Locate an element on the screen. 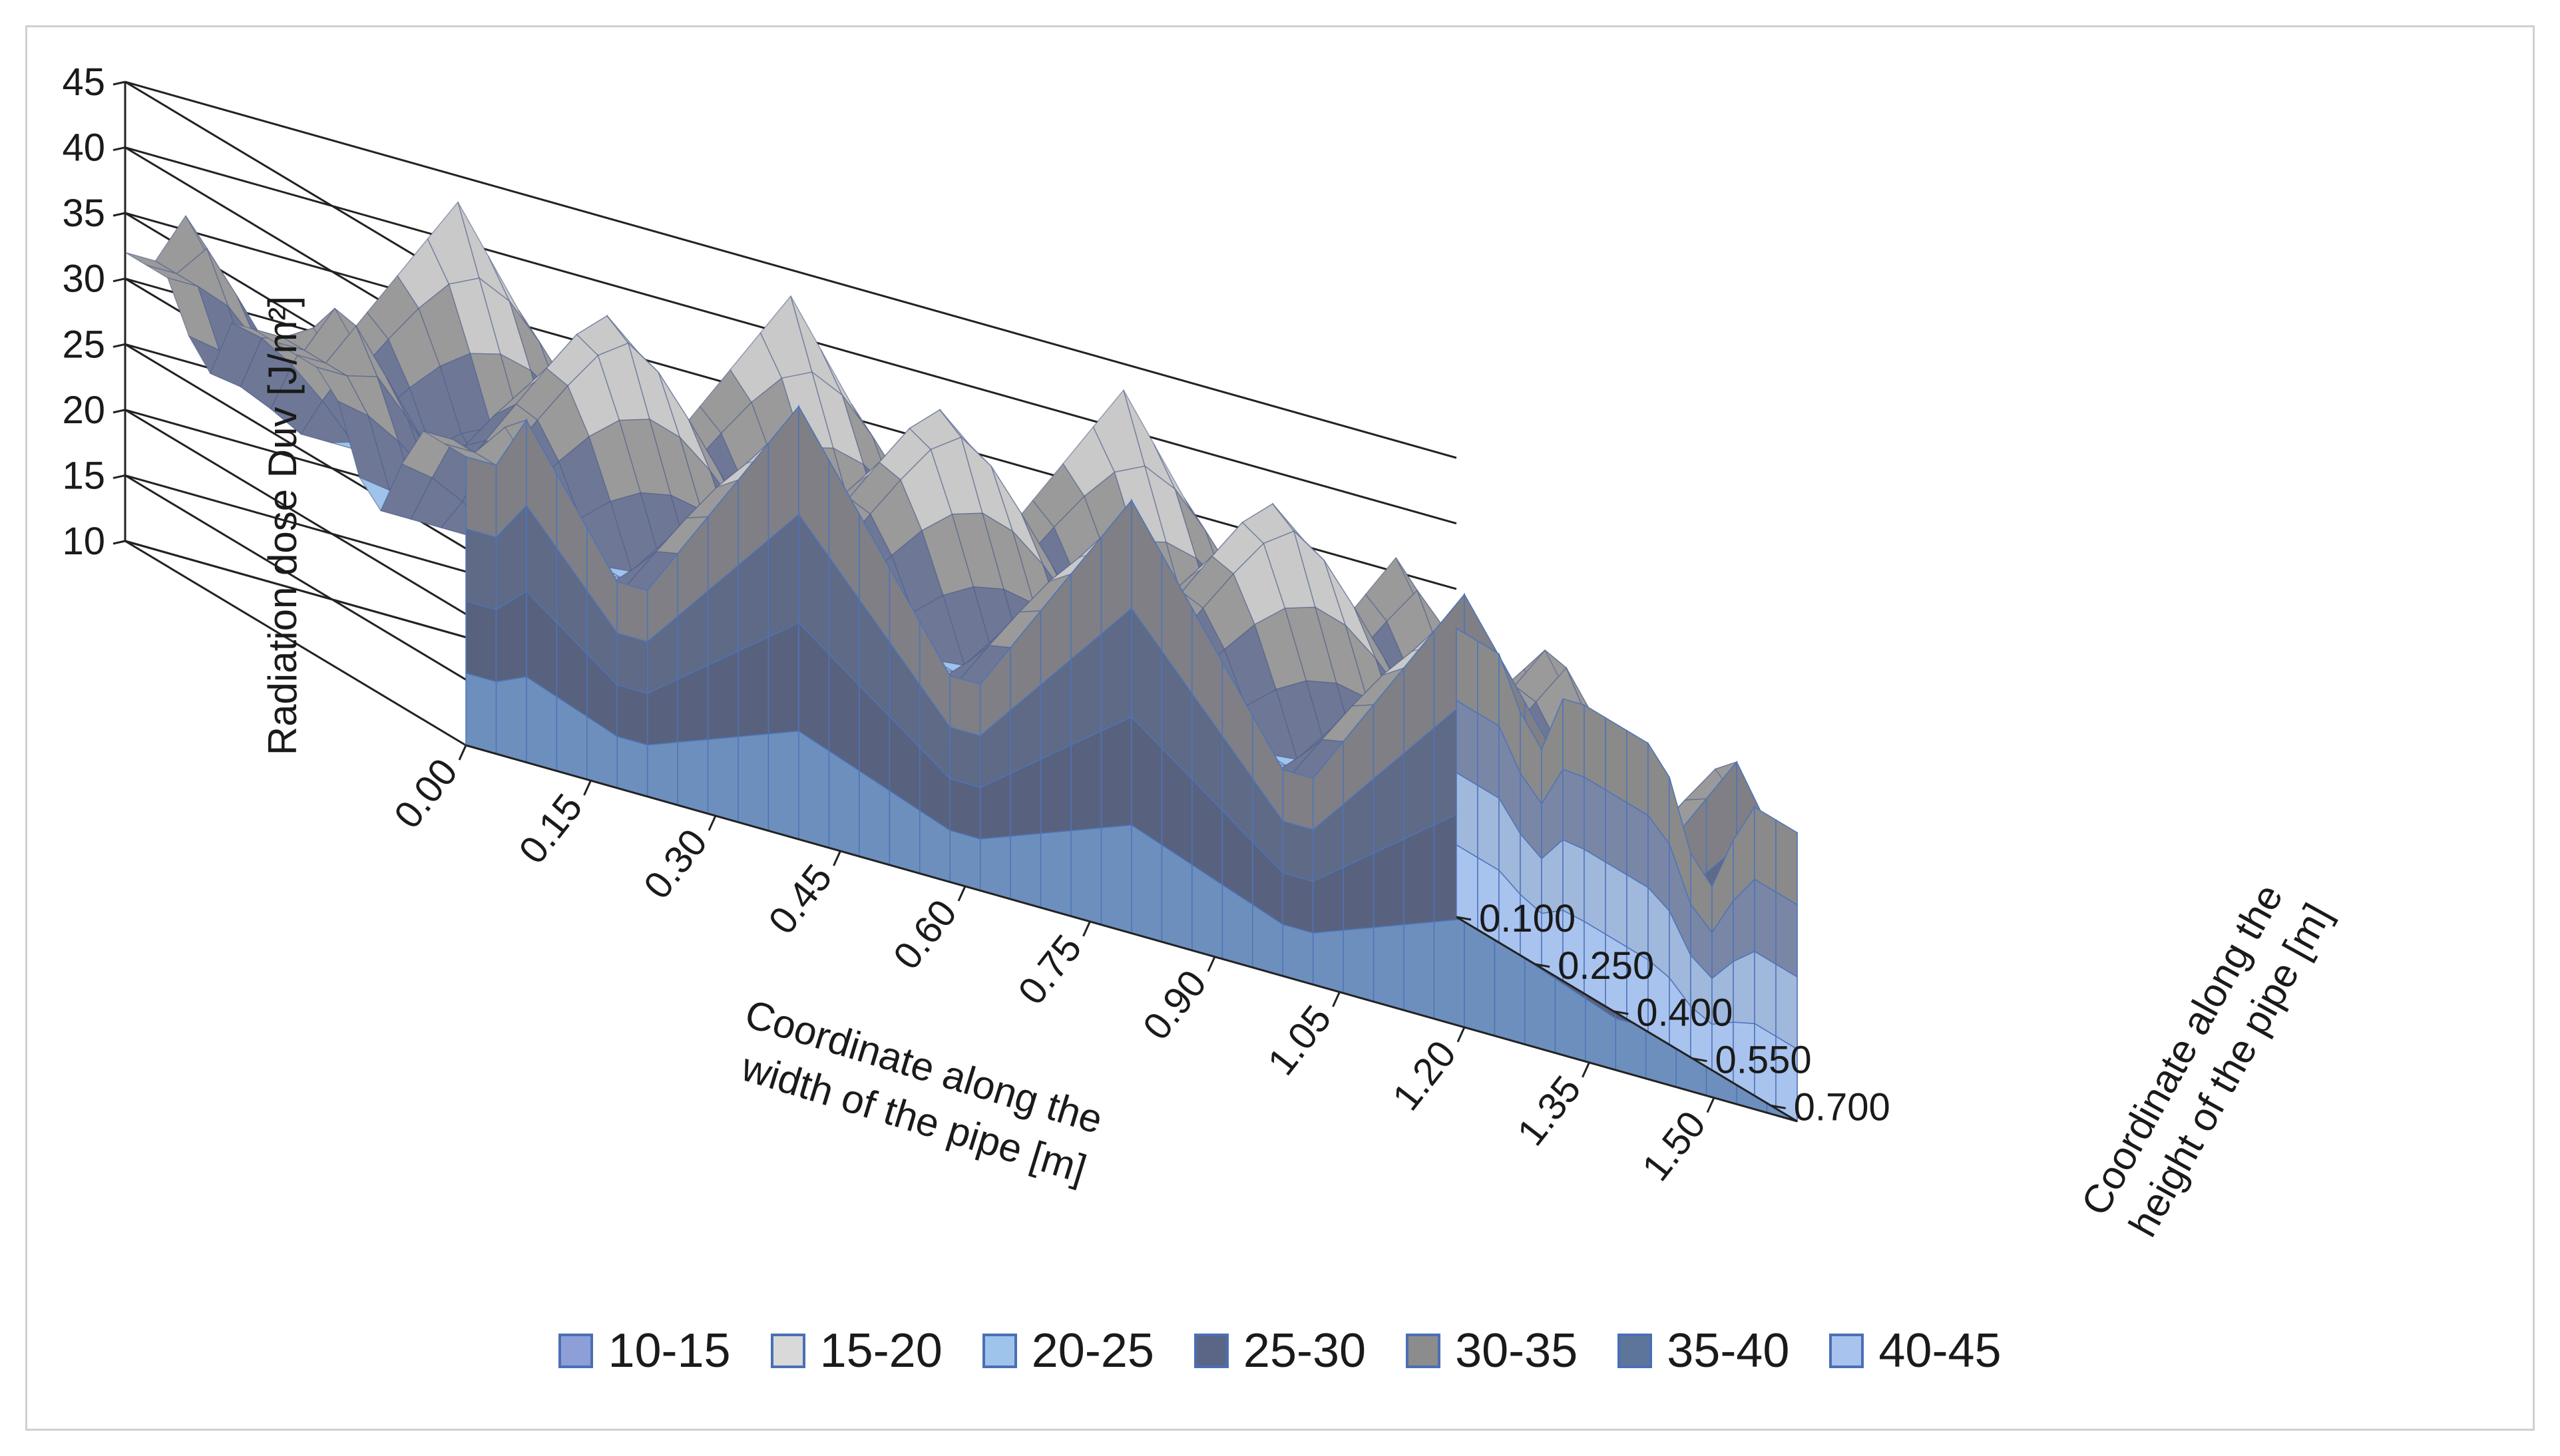  z-tick-label: 20 is located at coordinates (83, 410).